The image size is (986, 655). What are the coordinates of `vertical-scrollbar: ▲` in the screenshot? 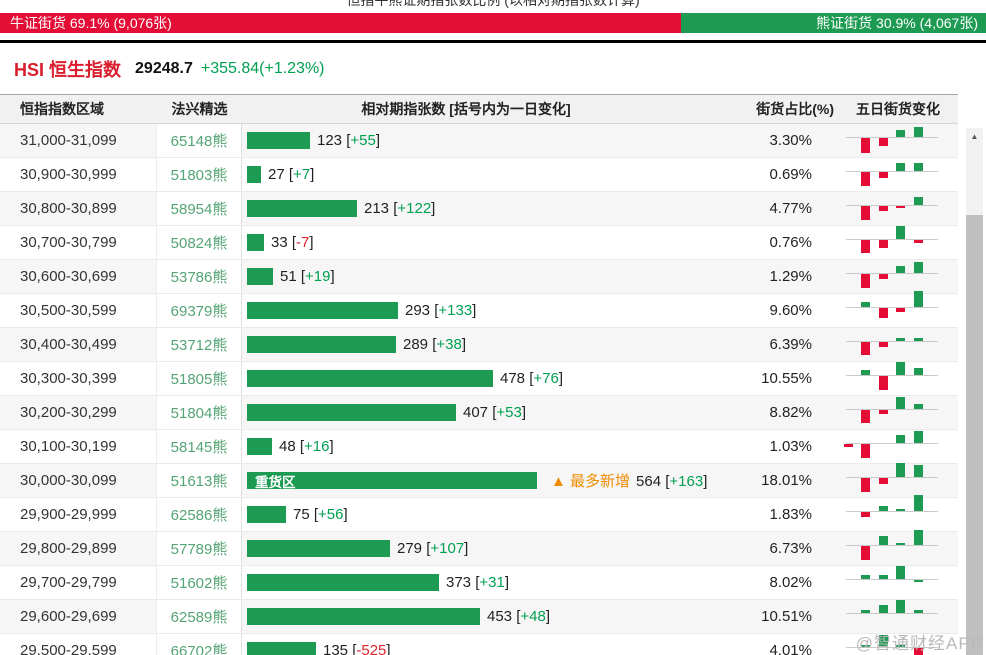 It's located at (974, 391).